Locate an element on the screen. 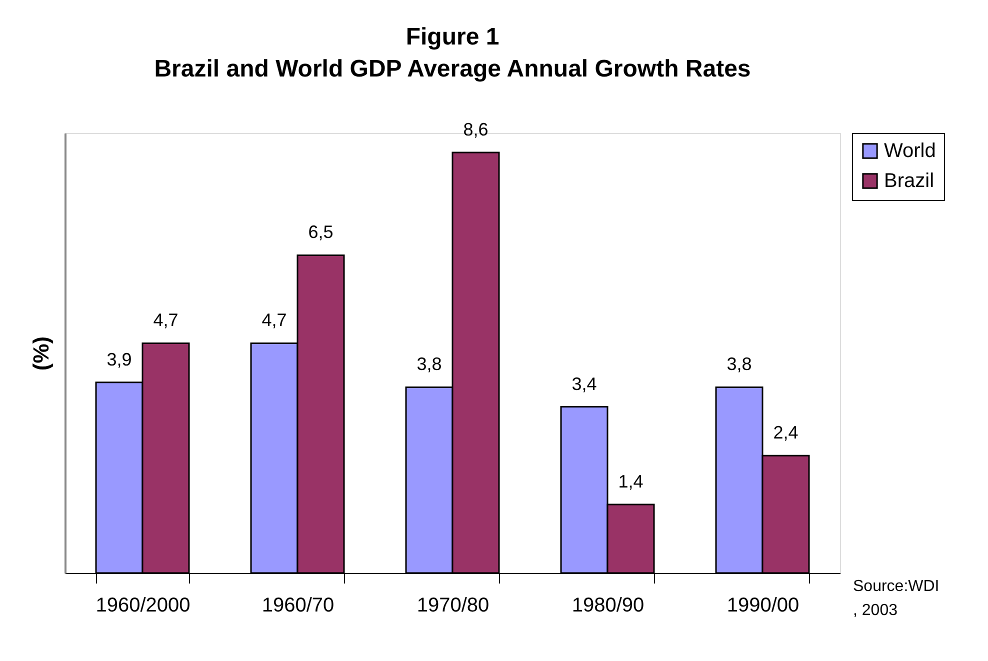  y-axis-title: (%) is located at coordinates (41, 353).